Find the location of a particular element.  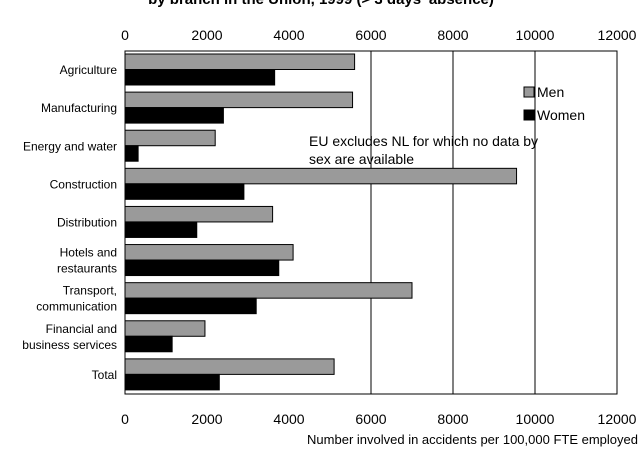

legend-label-women: Women is located at coordinates (561, 115).